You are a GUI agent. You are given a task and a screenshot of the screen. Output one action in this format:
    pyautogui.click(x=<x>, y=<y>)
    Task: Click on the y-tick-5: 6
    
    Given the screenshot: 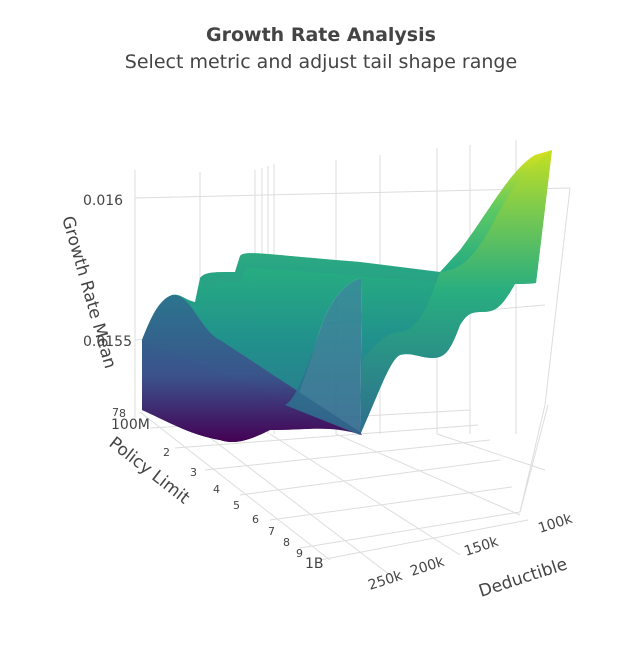 What is the action you would take?
    pyautogui.click(x=255, y=519)
    